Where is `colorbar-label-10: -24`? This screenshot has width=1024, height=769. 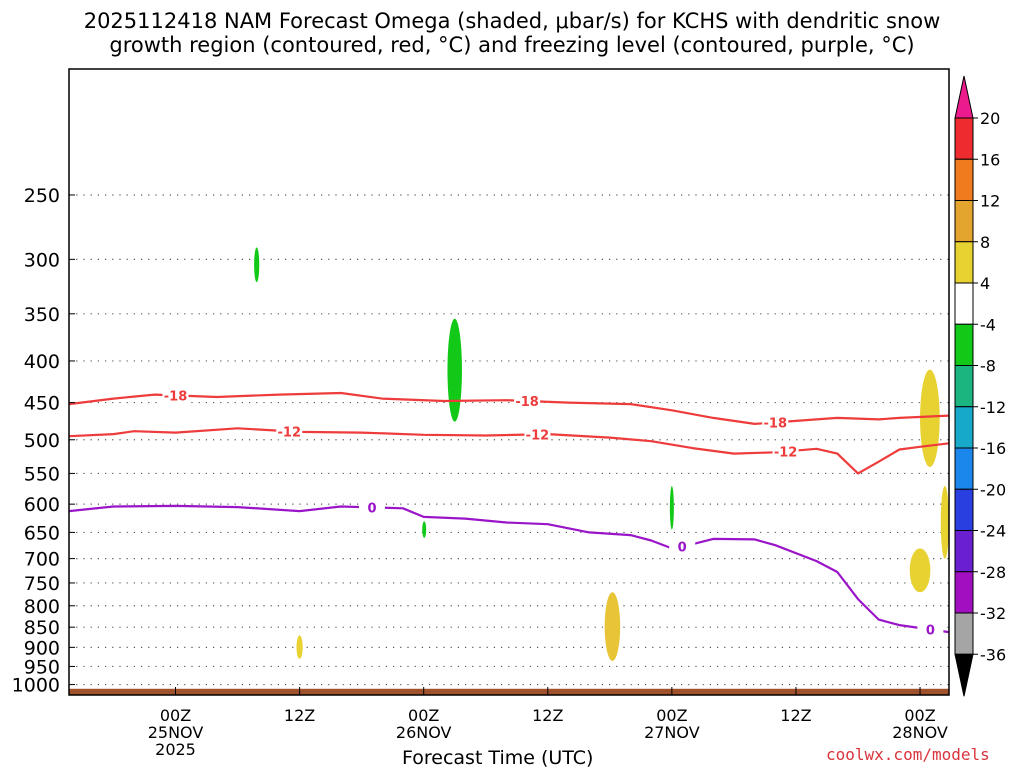 colorbar-label-10: -24 is located at coordinates (993, 531).